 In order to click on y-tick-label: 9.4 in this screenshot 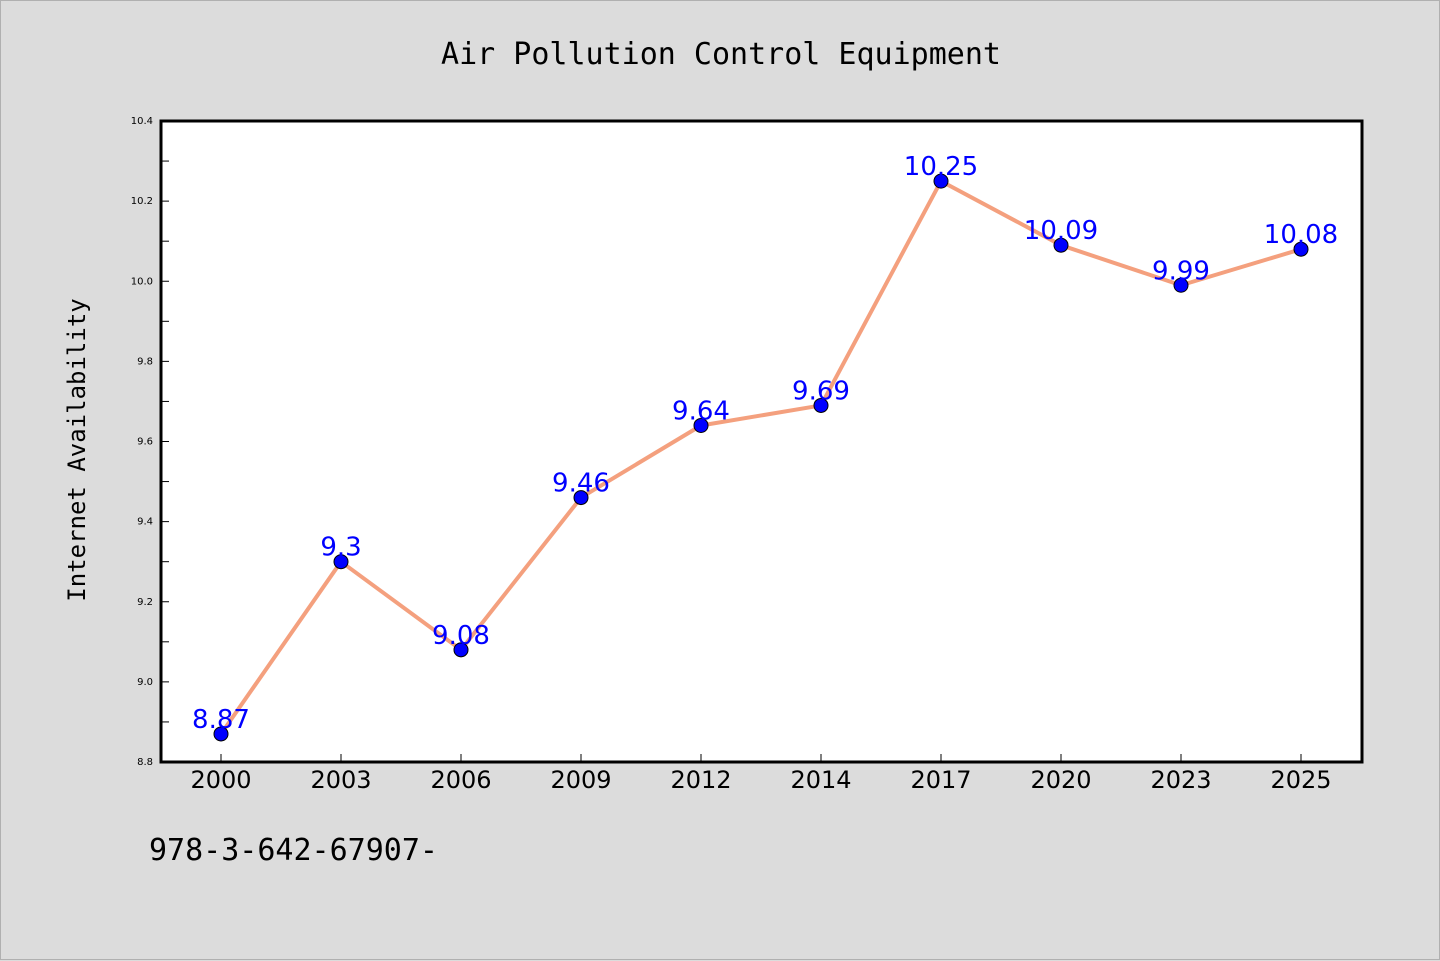, I will do `click(145, 522)`.